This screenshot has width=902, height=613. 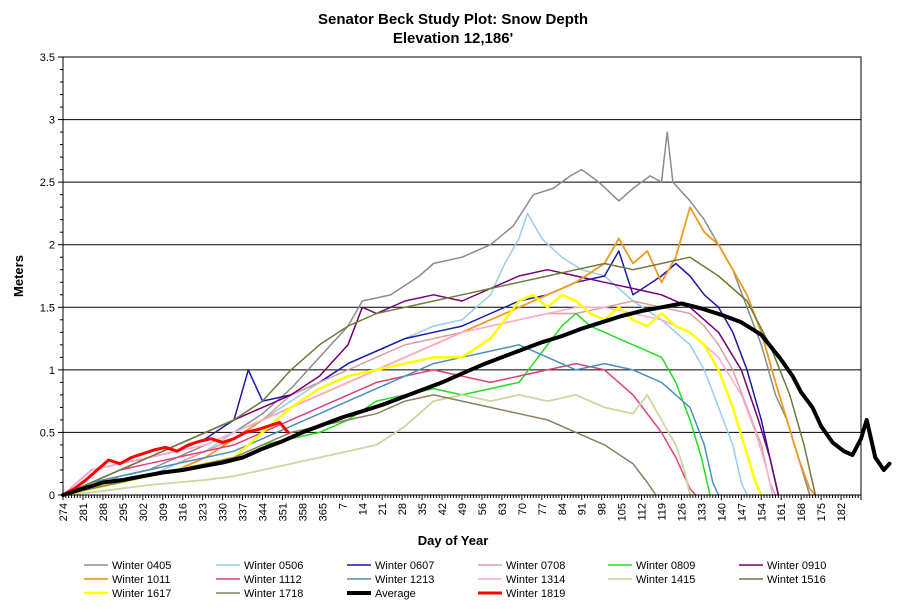 What do you see at coordinates (722, 512) in the screenshot?
I see `x-tick-label: 140` at bounding box center [722, 512].